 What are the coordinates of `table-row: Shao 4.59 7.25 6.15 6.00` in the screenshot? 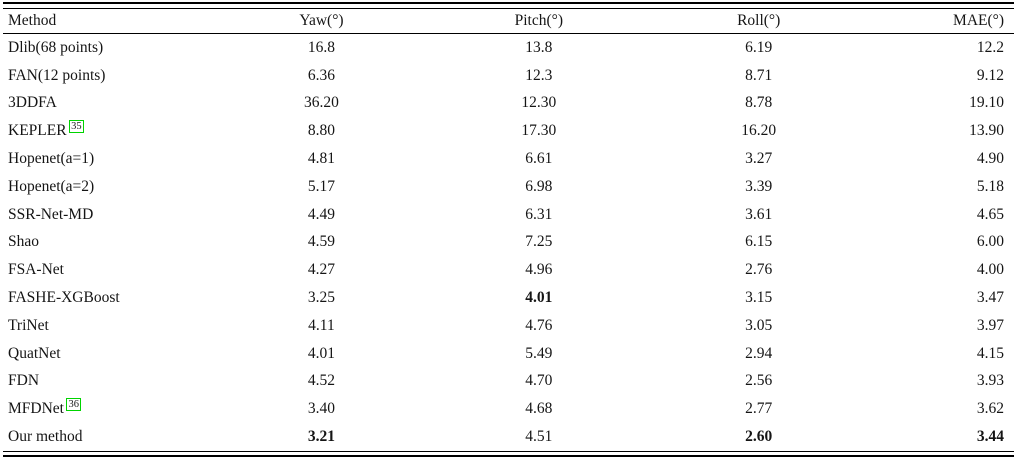 It's located at (508, 243).